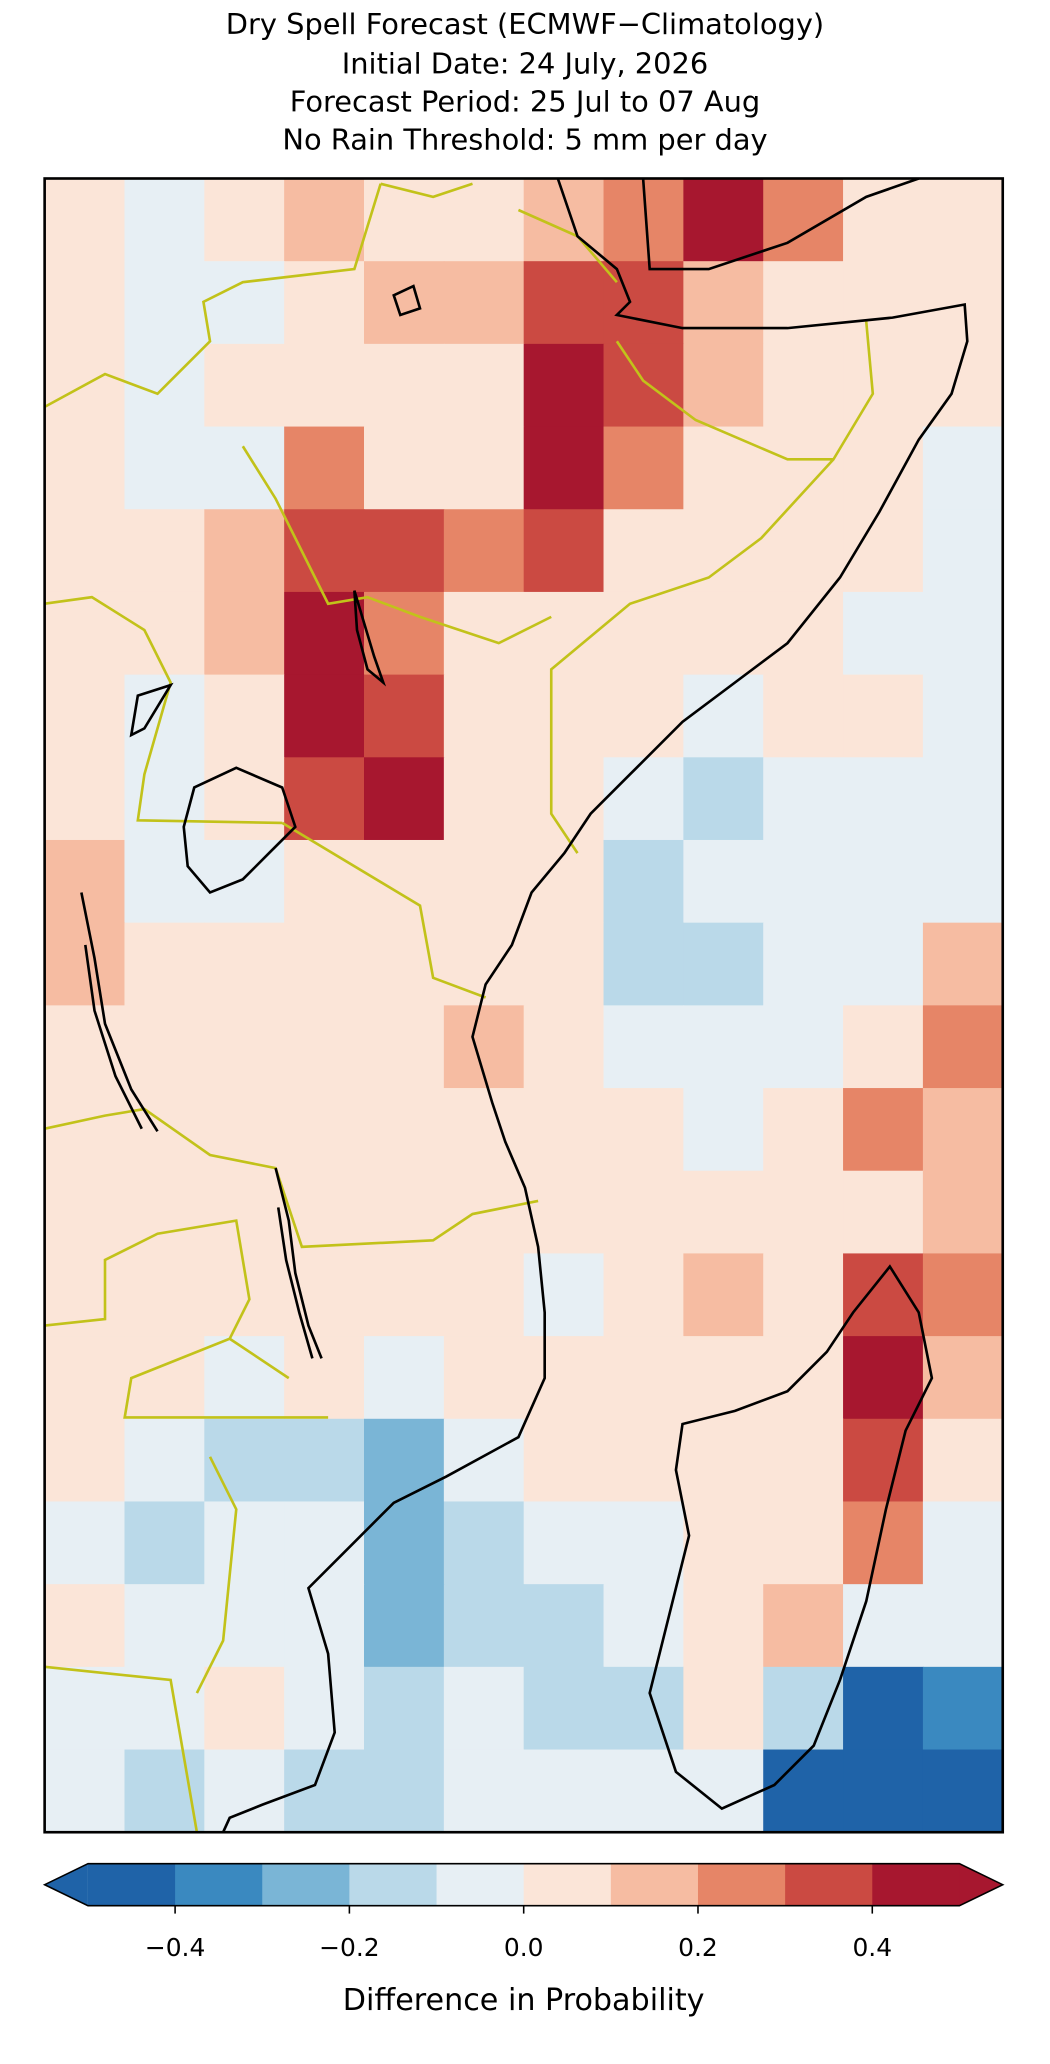 Image resolution: width=1050 pixels, height=2064 pixels. Describe the element at coordinates (524, 140) in the screenshot. I see `chart-subtitle: No Rain Threshold: 5 mm per day` at that location.